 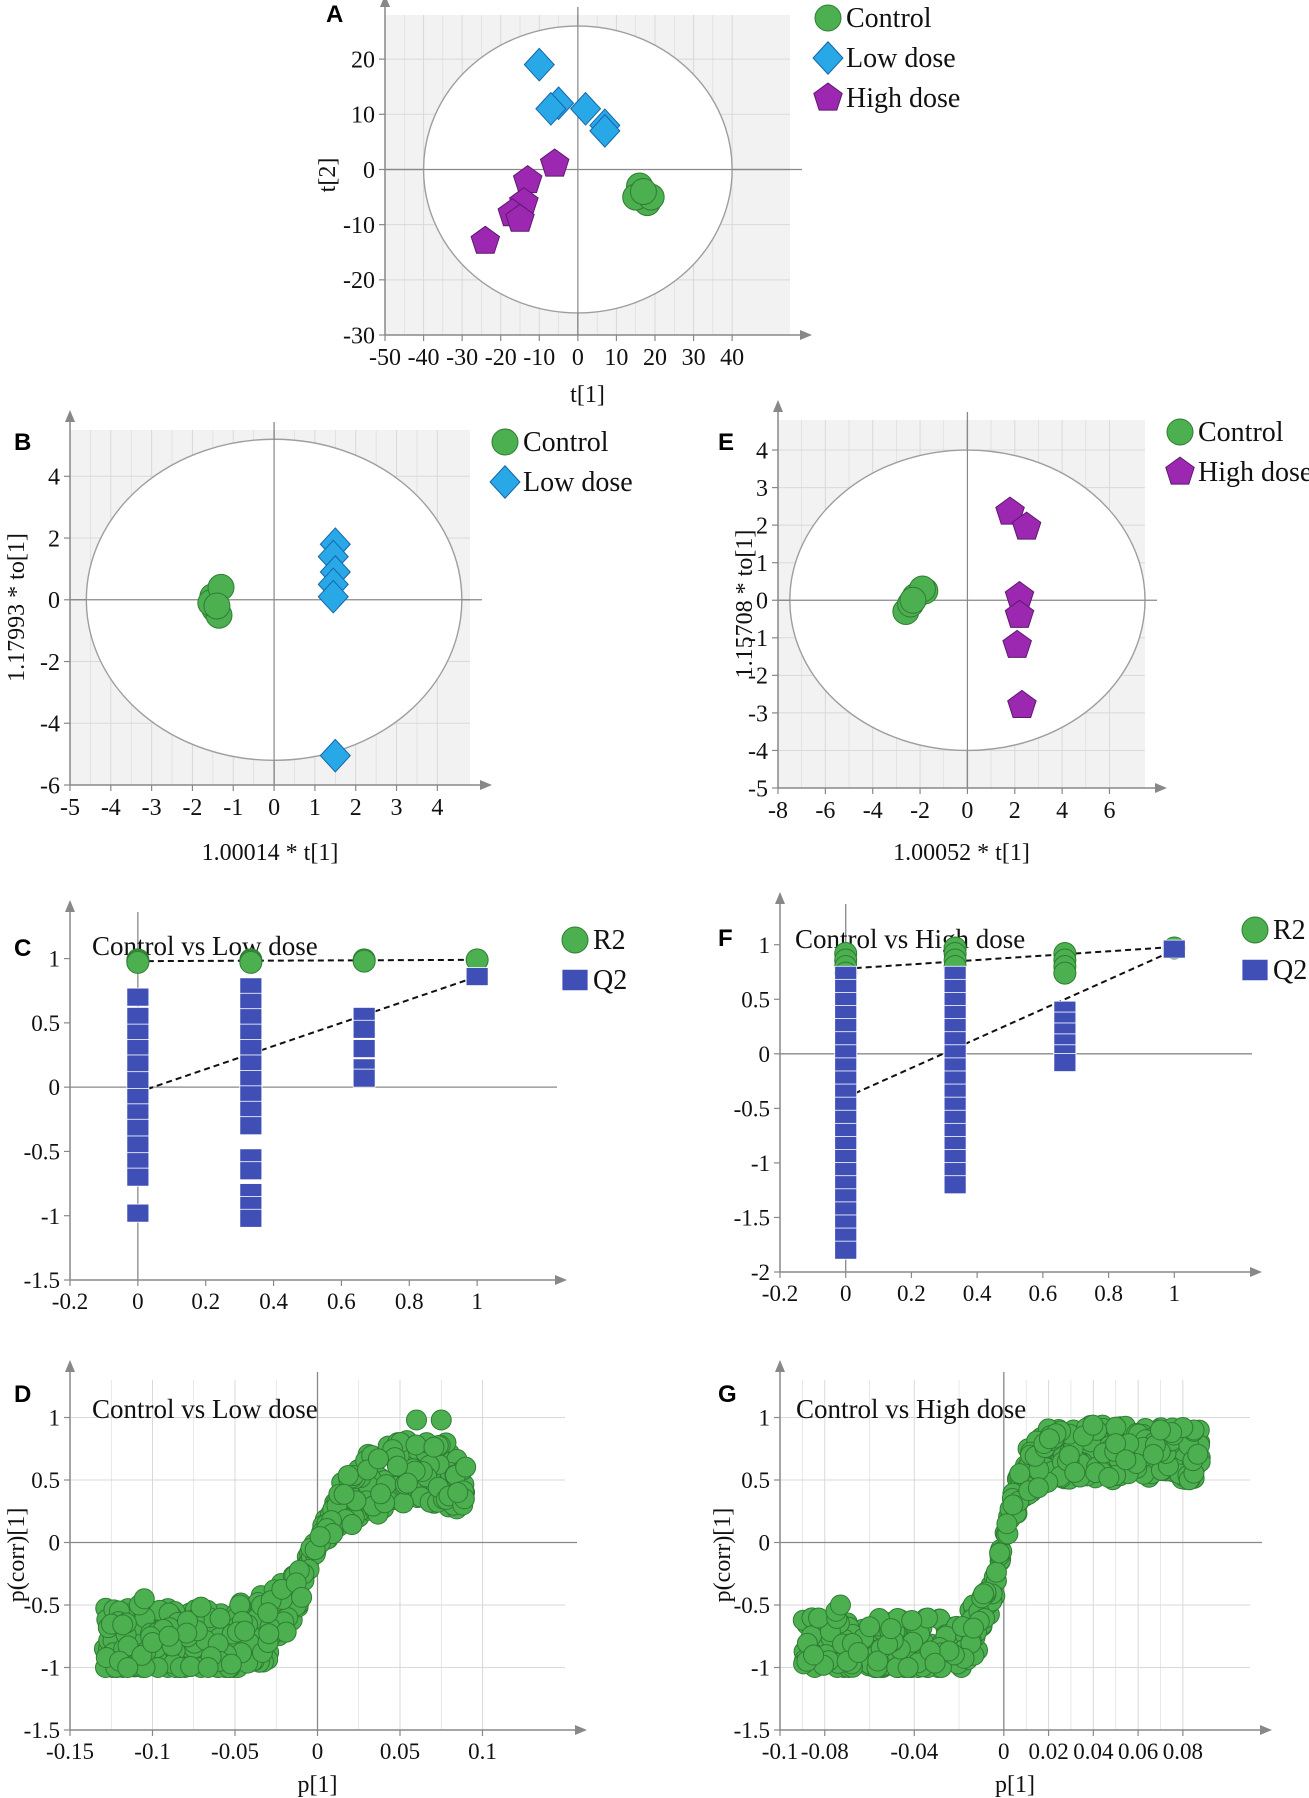 I want to click on panel-letter: E, so click(x=726, y=442).